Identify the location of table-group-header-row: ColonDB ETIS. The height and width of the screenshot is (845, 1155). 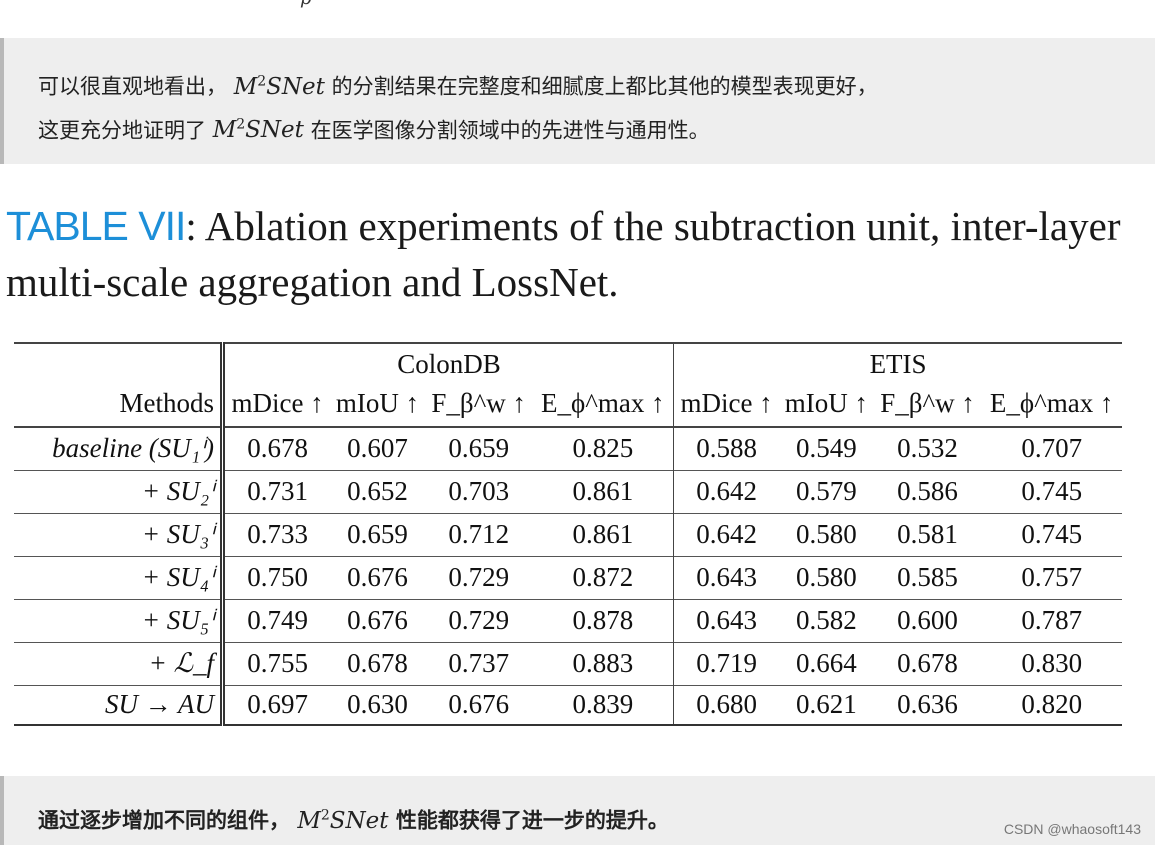
(568, 361).